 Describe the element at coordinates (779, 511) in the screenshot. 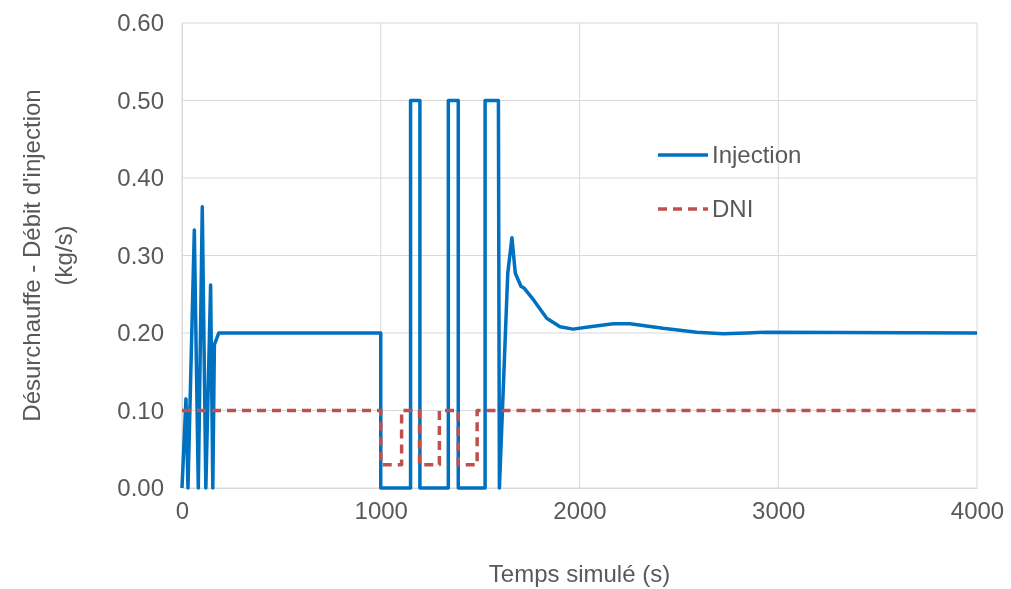

I see `x-tick-label: 3000` at that location.